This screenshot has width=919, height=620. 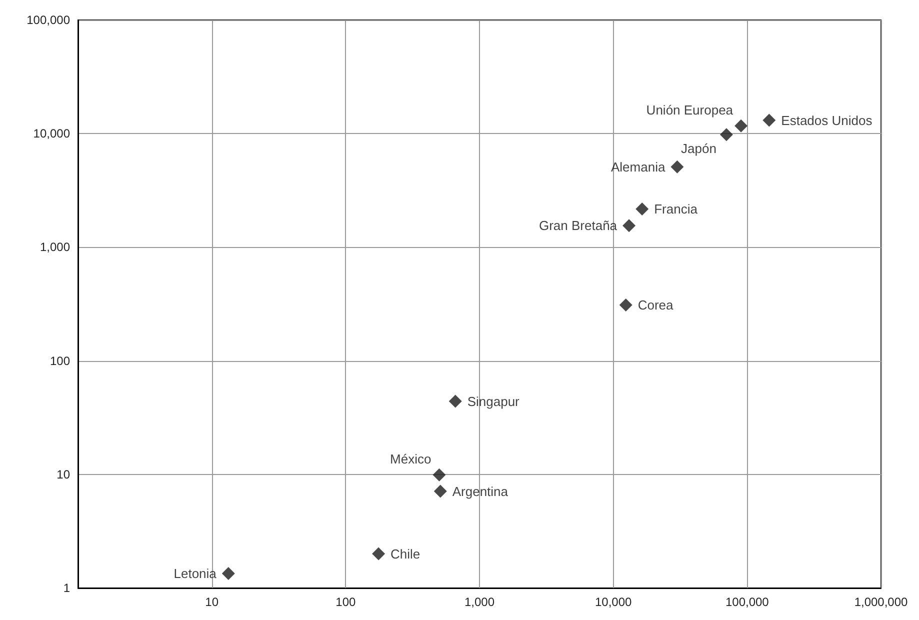 I want to click on annotation: Argentina, so click(x=480, y=491).